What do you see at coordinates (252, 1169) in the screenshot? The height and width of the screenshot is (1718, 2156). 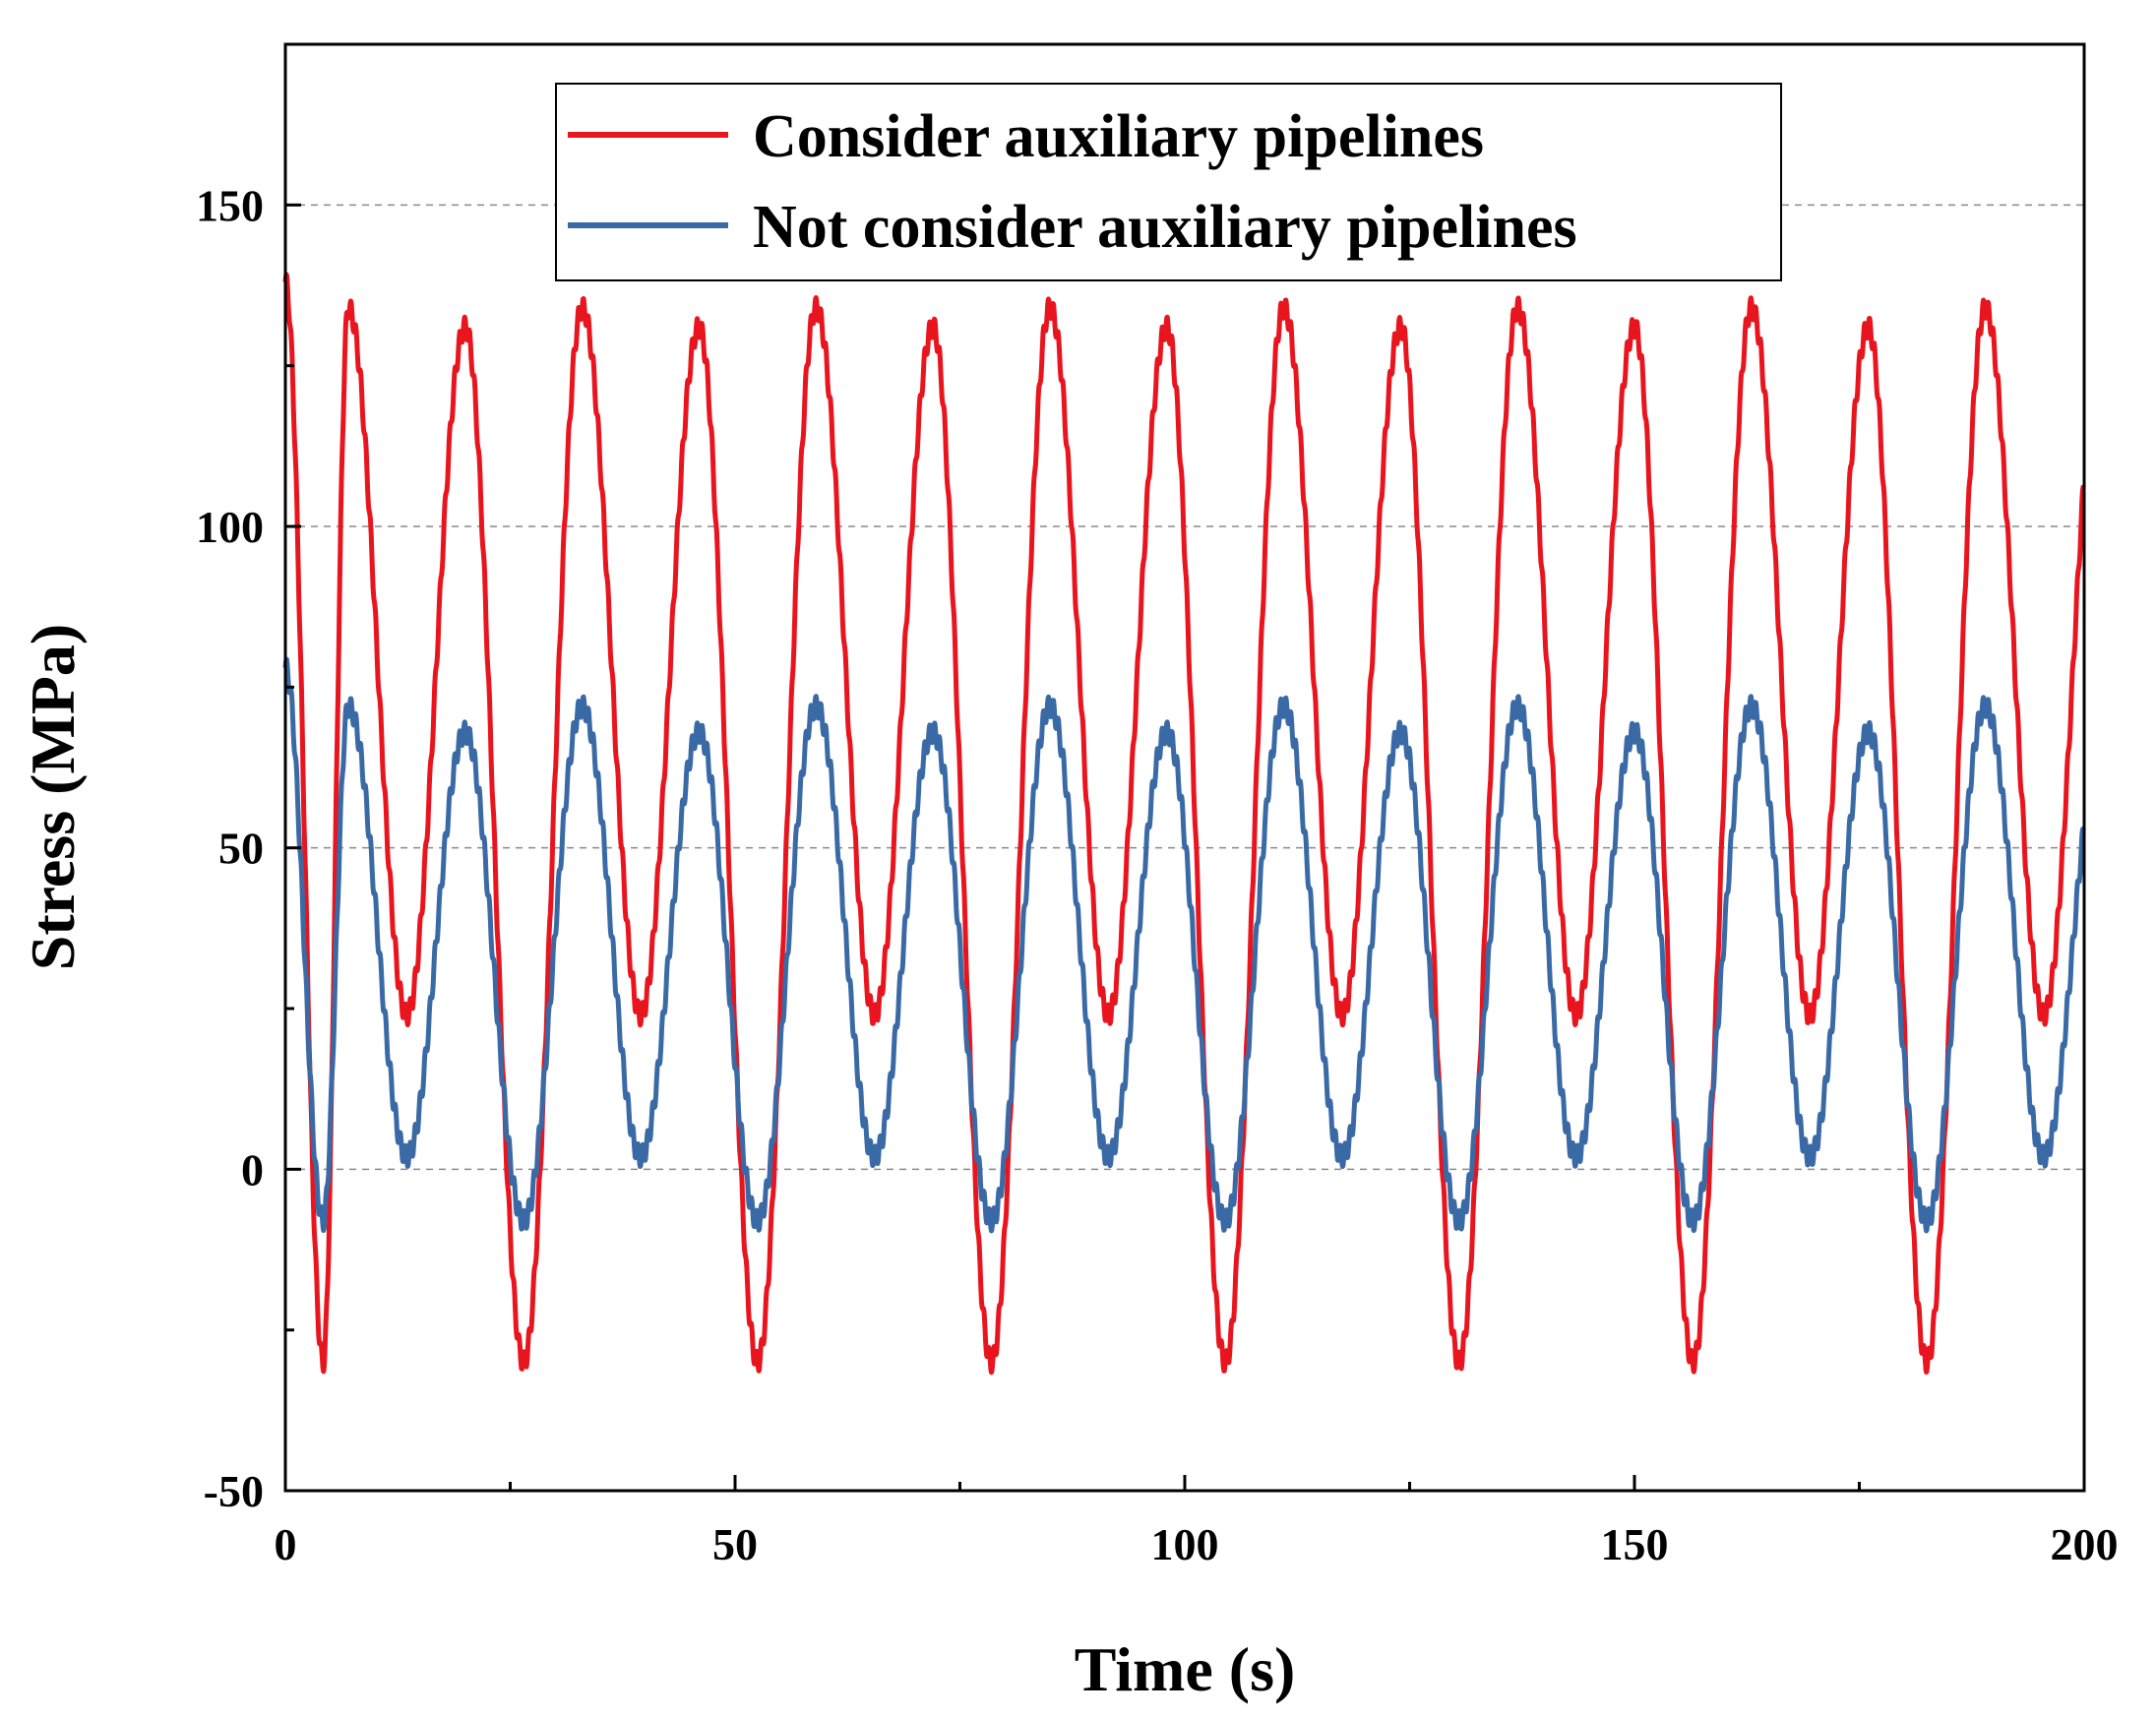 I see `y-tick-label: 0` at bounding box center [252, 1169].